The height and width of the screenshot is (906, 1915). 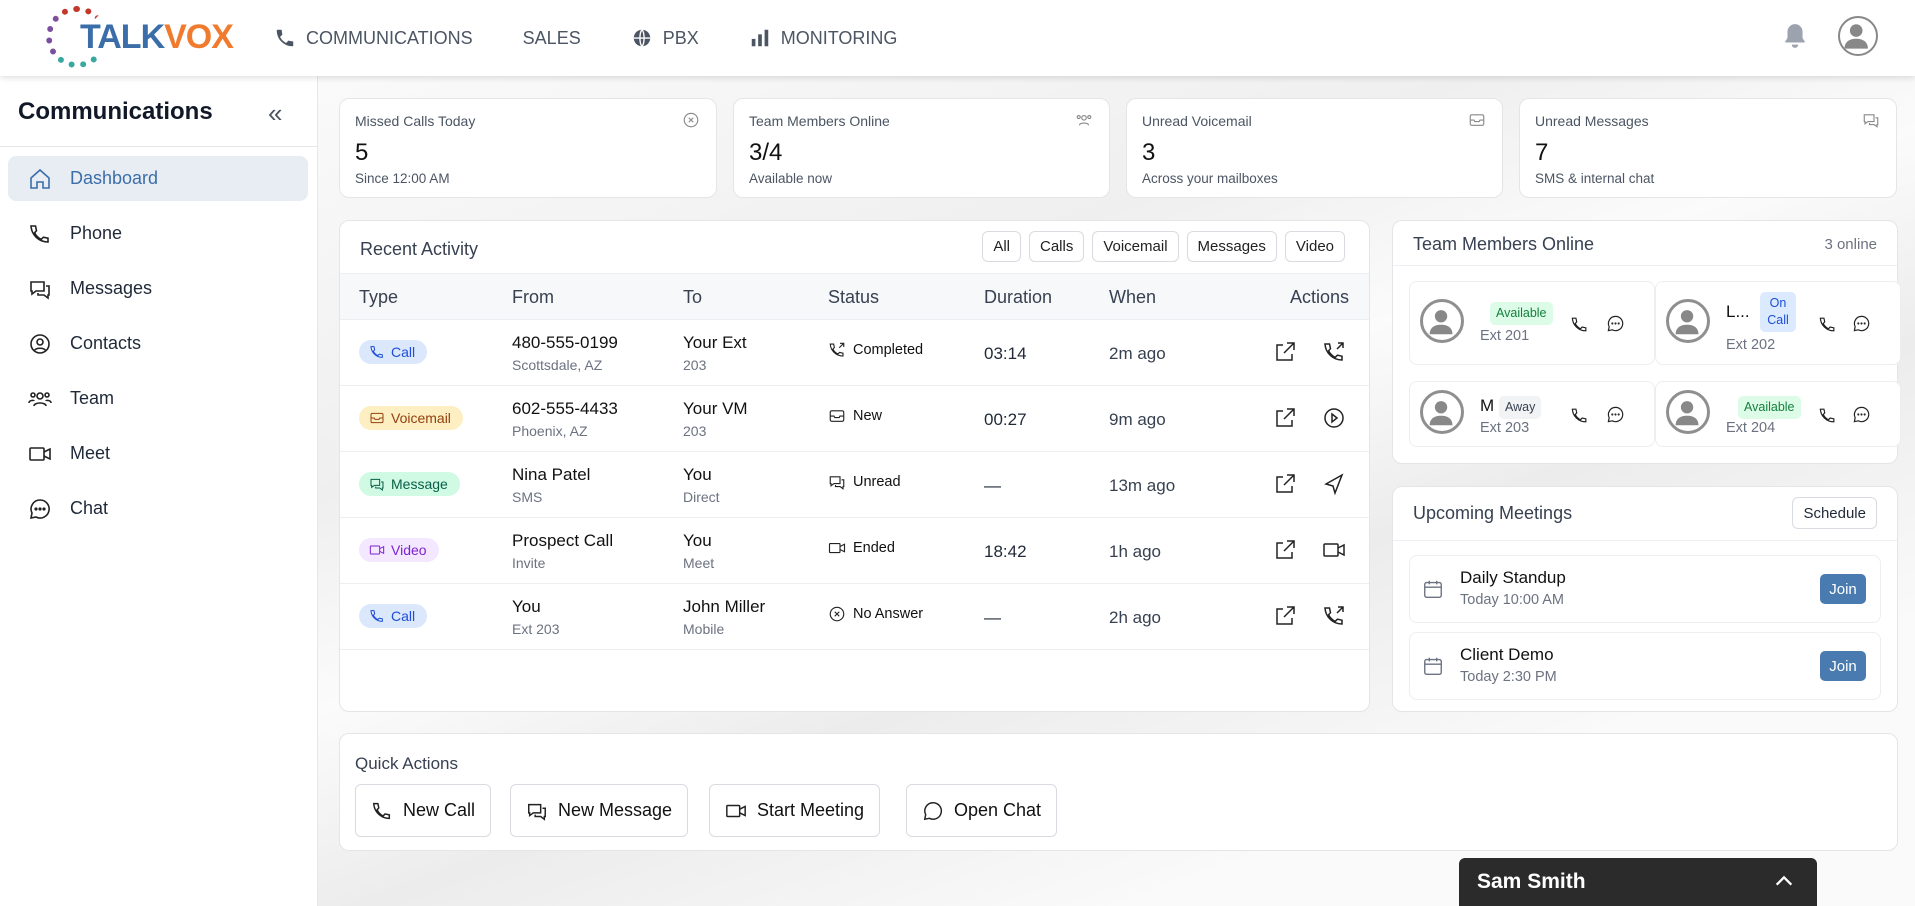 What do you see at coordinates (529, 563) in the screenshot?
I see `from-sub: Invite` at bounding box center [529, 563].